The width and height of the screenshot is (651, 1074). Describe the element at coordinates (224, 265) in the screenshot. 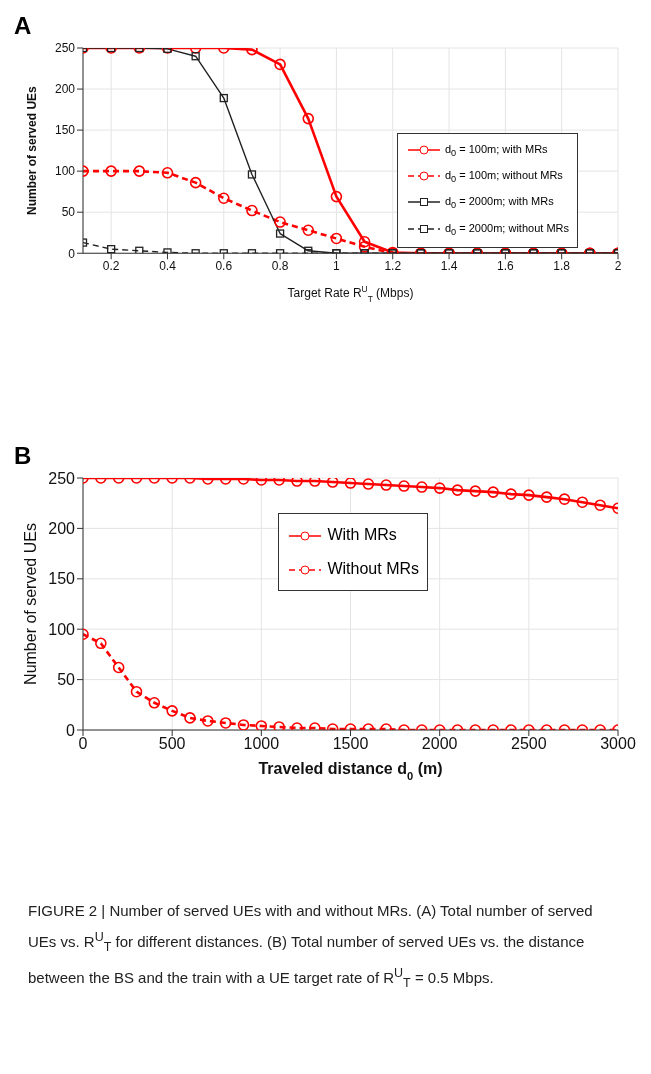

I see `x-tick-label: 0.6` at that location.